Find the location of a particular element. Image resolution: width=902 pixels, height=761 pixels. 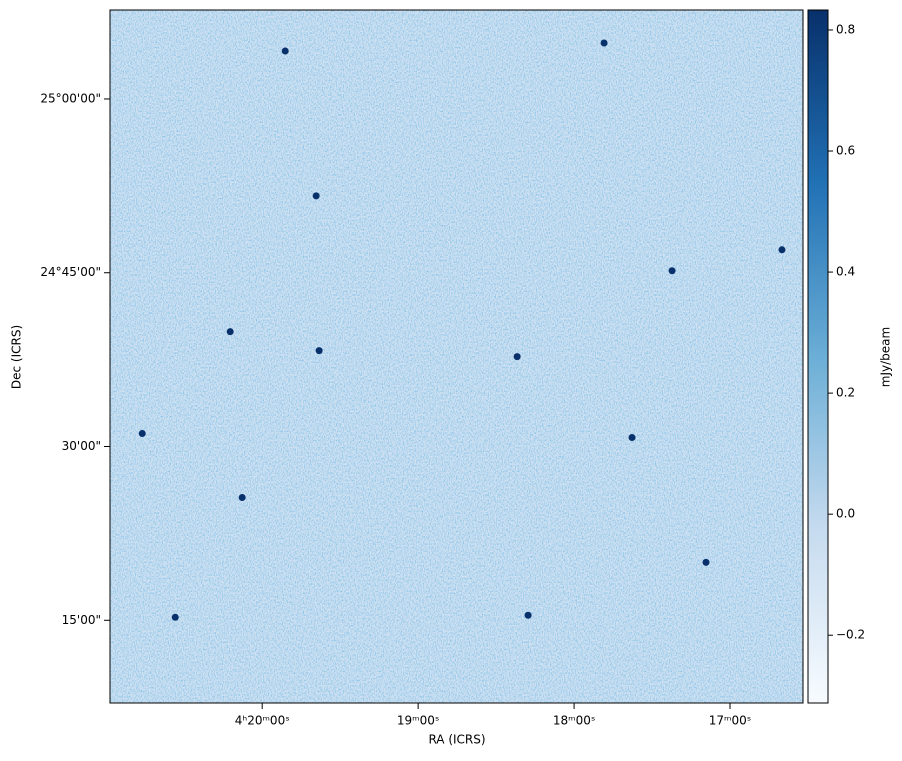

y-tick-label: 30'00" is located at coordinates (81, 446).